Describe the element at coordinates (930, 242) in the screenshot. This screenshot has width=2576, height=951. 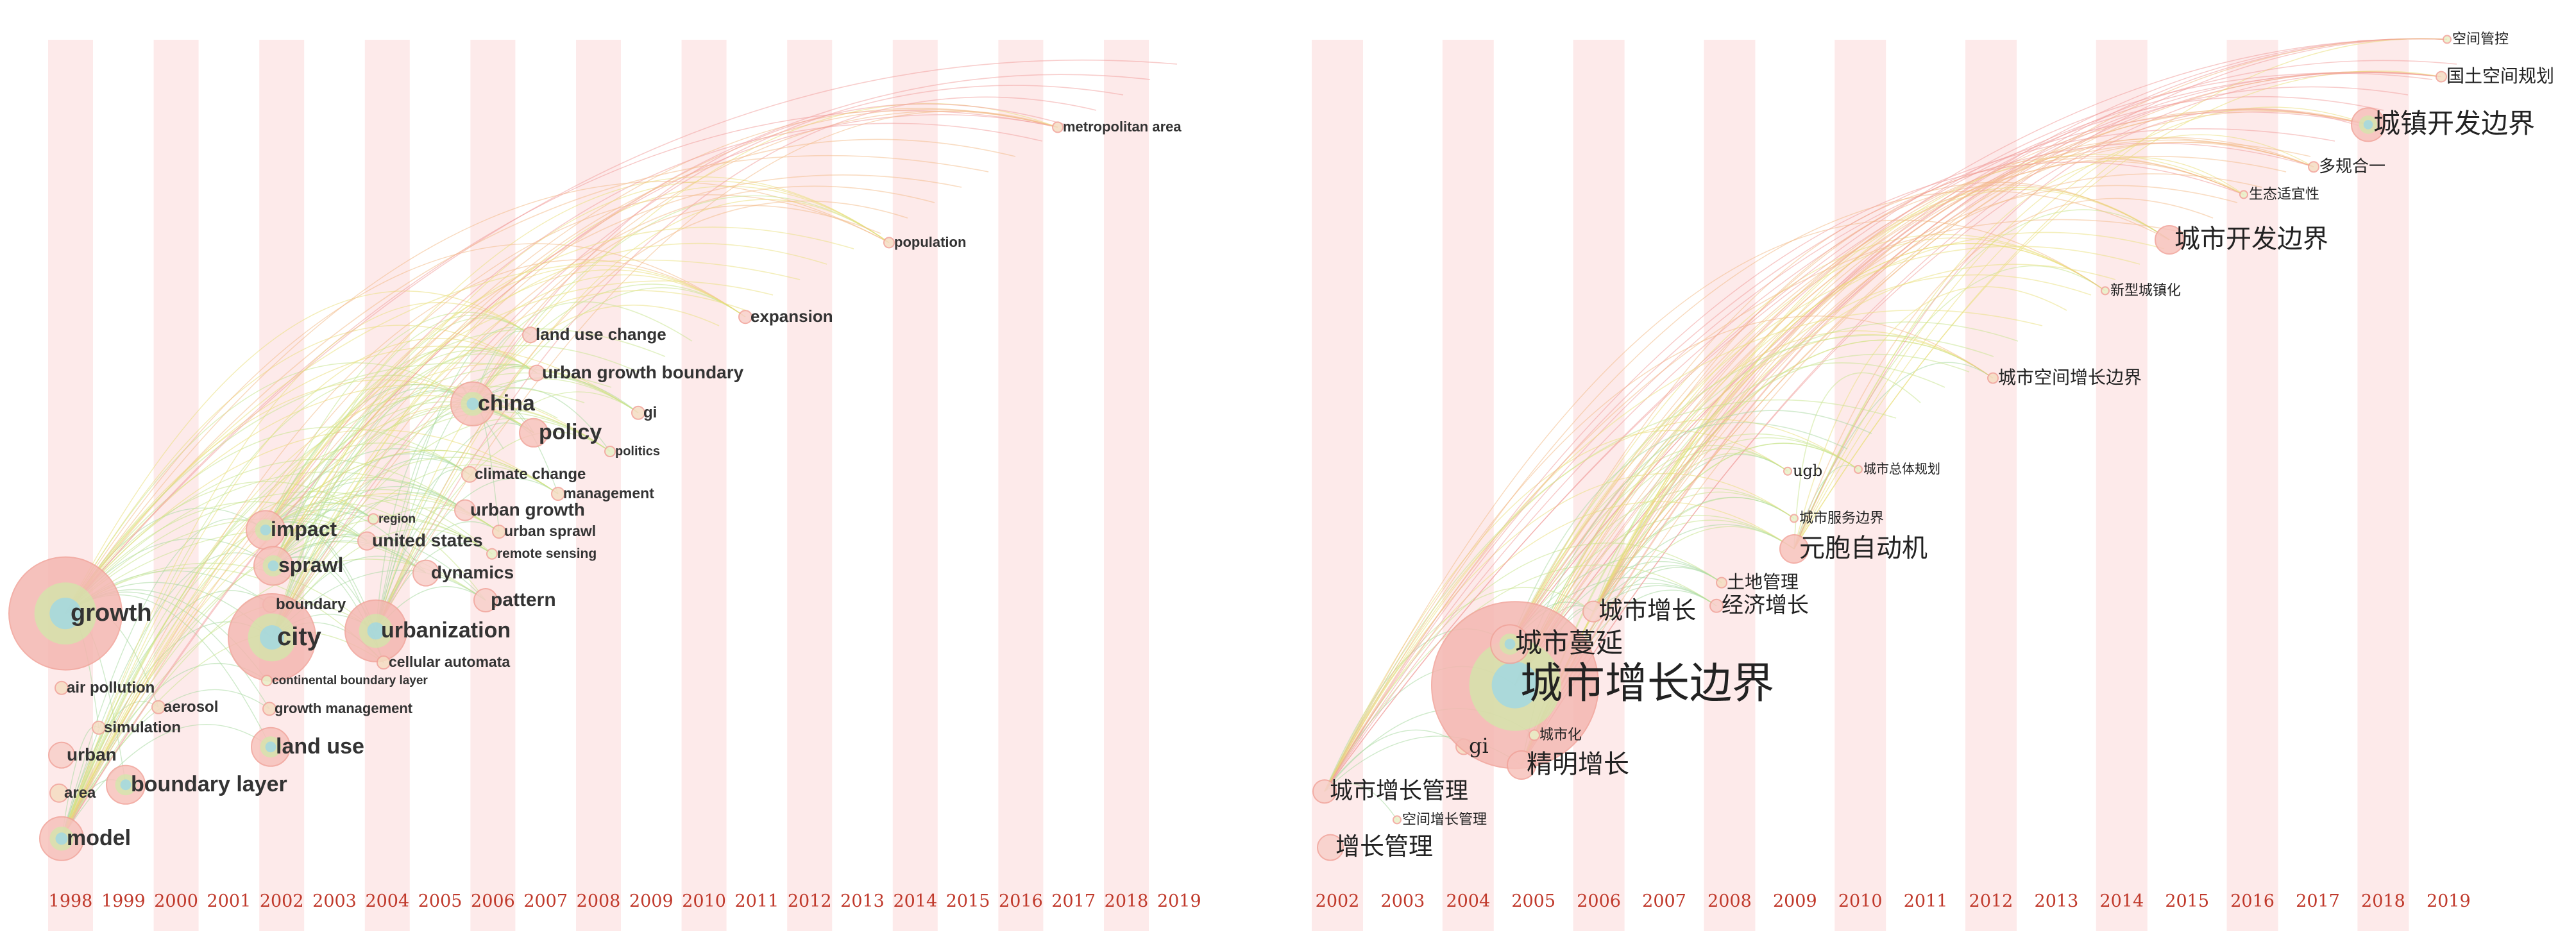
I see `keyword-label: population` at that location.